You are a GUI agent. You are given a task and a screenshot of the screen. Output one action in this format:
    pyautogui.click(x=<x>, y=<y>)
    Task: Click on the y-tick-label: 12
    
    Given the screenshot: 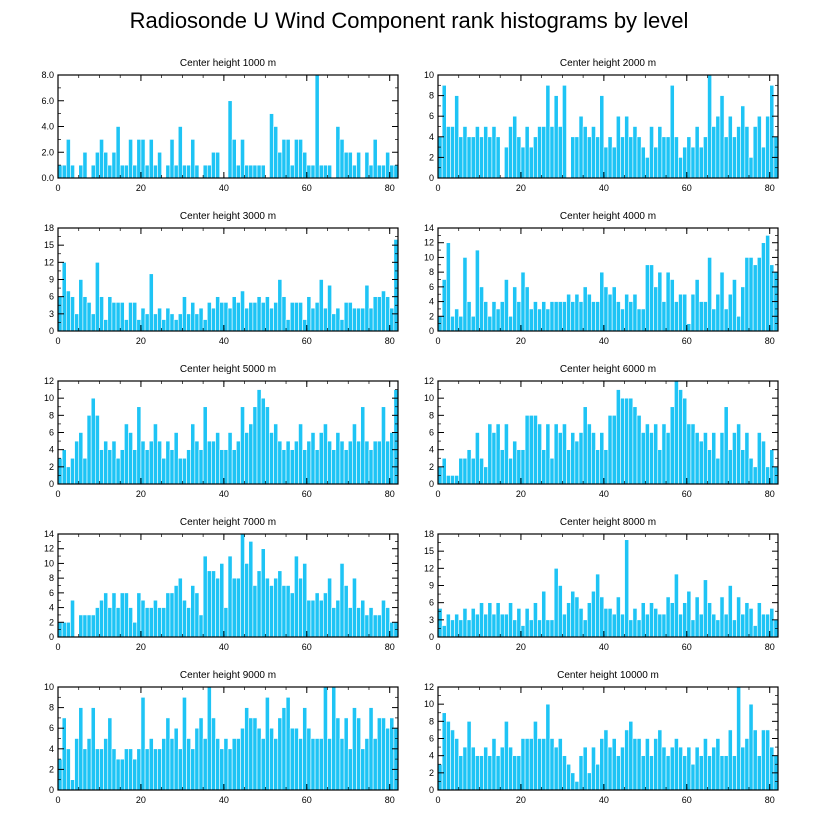 What is the action you would take?
    pyautogui.click(x=429, y=243)
    